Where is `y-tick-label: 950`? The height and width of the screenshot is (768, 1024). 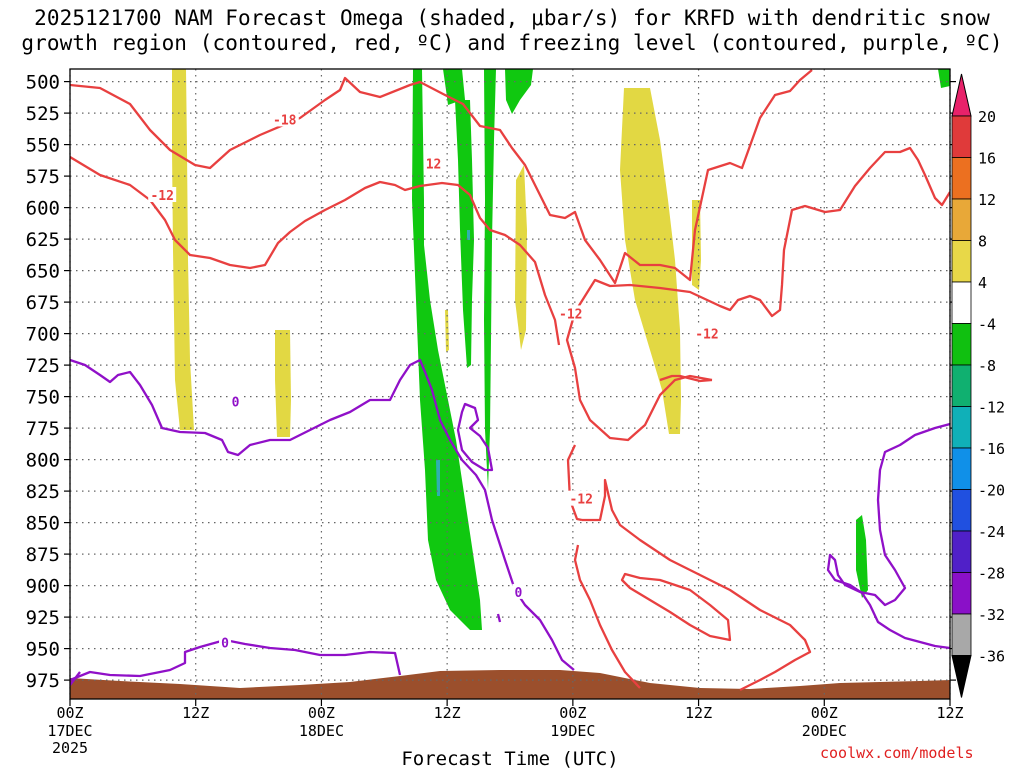
y-tick-label: 950 is located at coordinates (43, 650).